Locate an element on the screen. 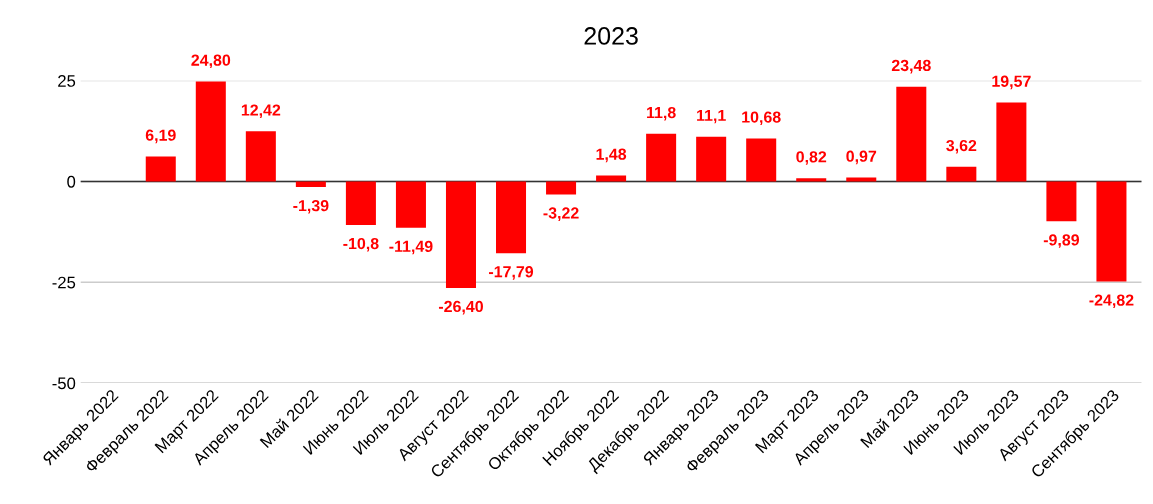 Image resolution: width=1153 pixels, height=504 pixels. y-tick-label: 25 is located at coordinates (67, 81).